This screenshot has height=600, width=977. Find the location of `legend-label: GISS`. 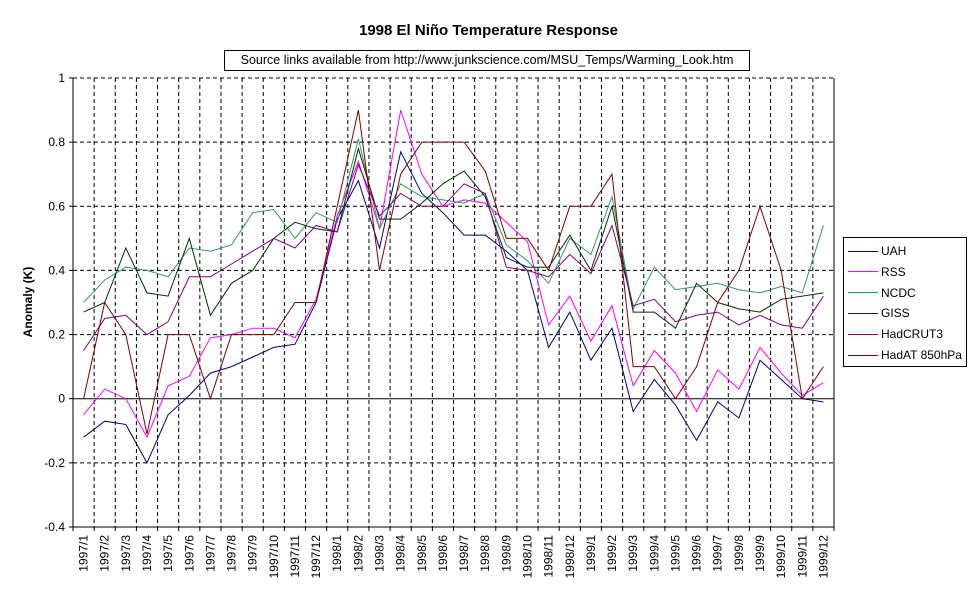

legend-label: GISS is located at coordinates (895, 313).